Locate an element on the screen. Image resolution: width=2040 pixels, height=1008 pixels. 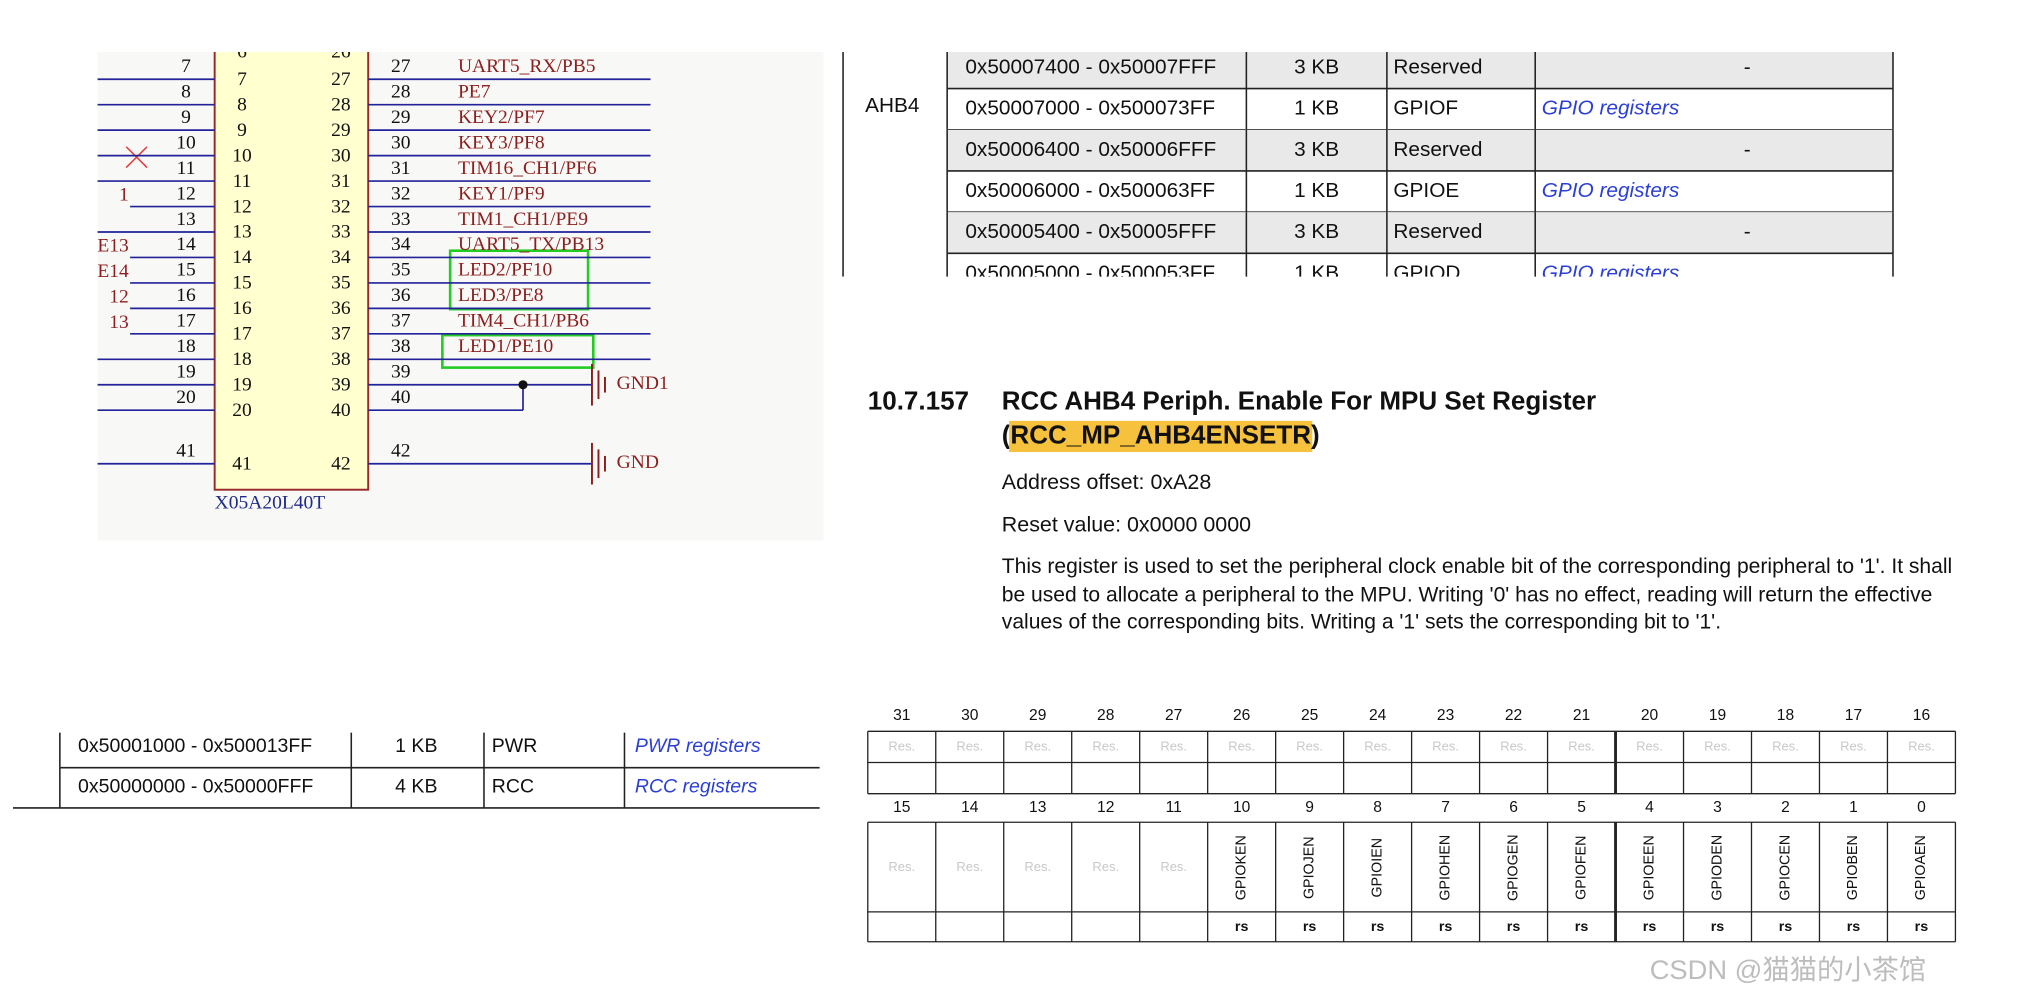
net-label: 12 is located at coordinates (118, 296).